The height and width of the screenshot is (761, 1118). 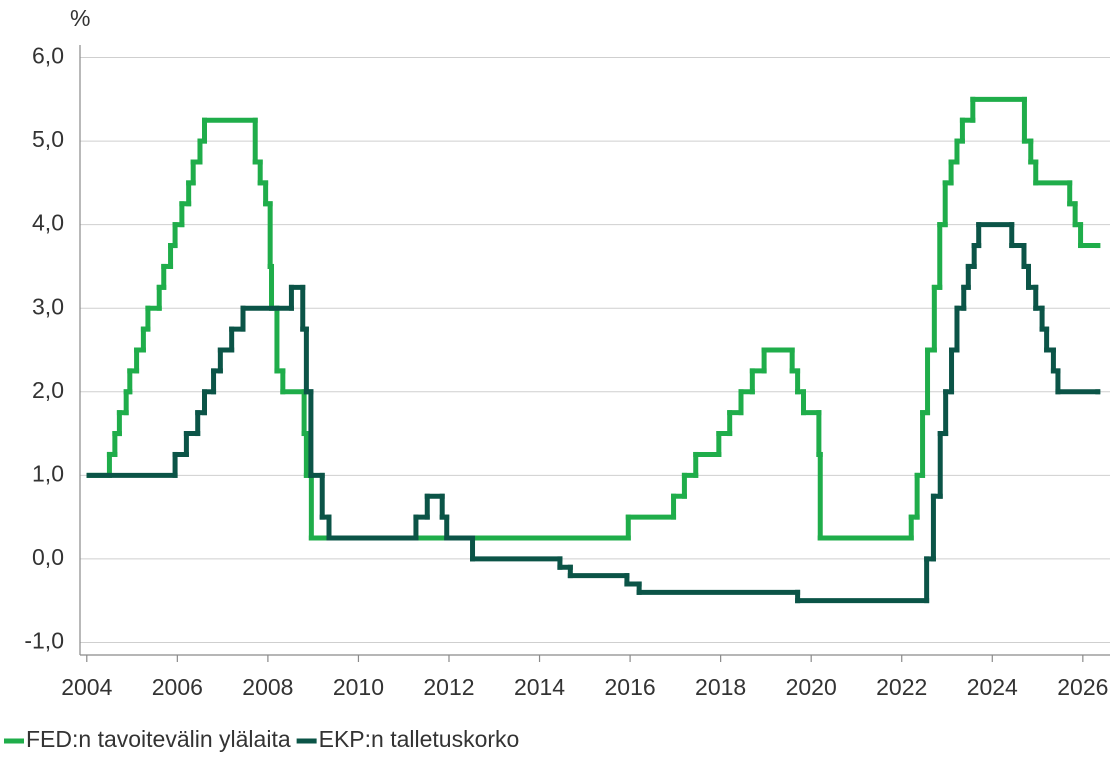 I want to click on y-axis-label: %, so click(x=80, y=18).